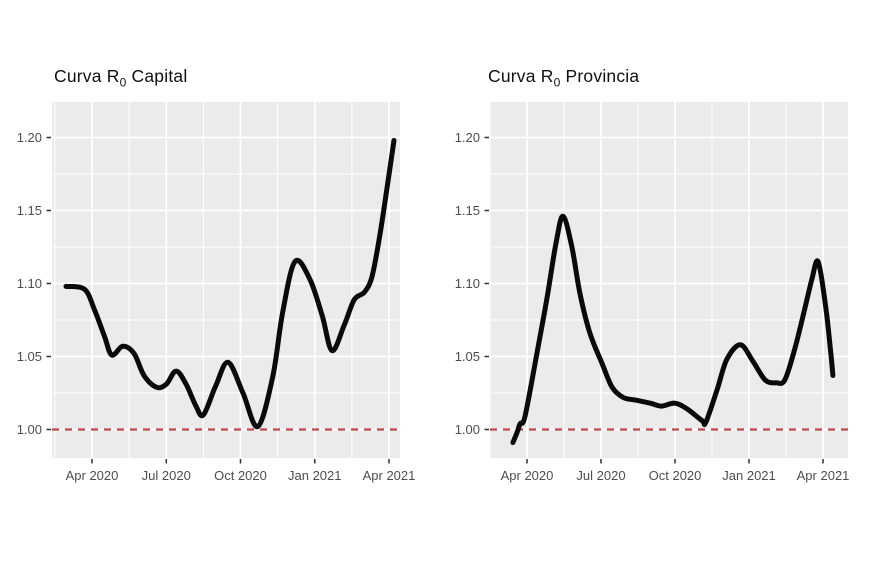 The width and height of the screenshot is (879, 586). What do you see at coordinates (600, 76) in the screenshot?
I see `title-text: Provincia` at bounding box center [600, 76].